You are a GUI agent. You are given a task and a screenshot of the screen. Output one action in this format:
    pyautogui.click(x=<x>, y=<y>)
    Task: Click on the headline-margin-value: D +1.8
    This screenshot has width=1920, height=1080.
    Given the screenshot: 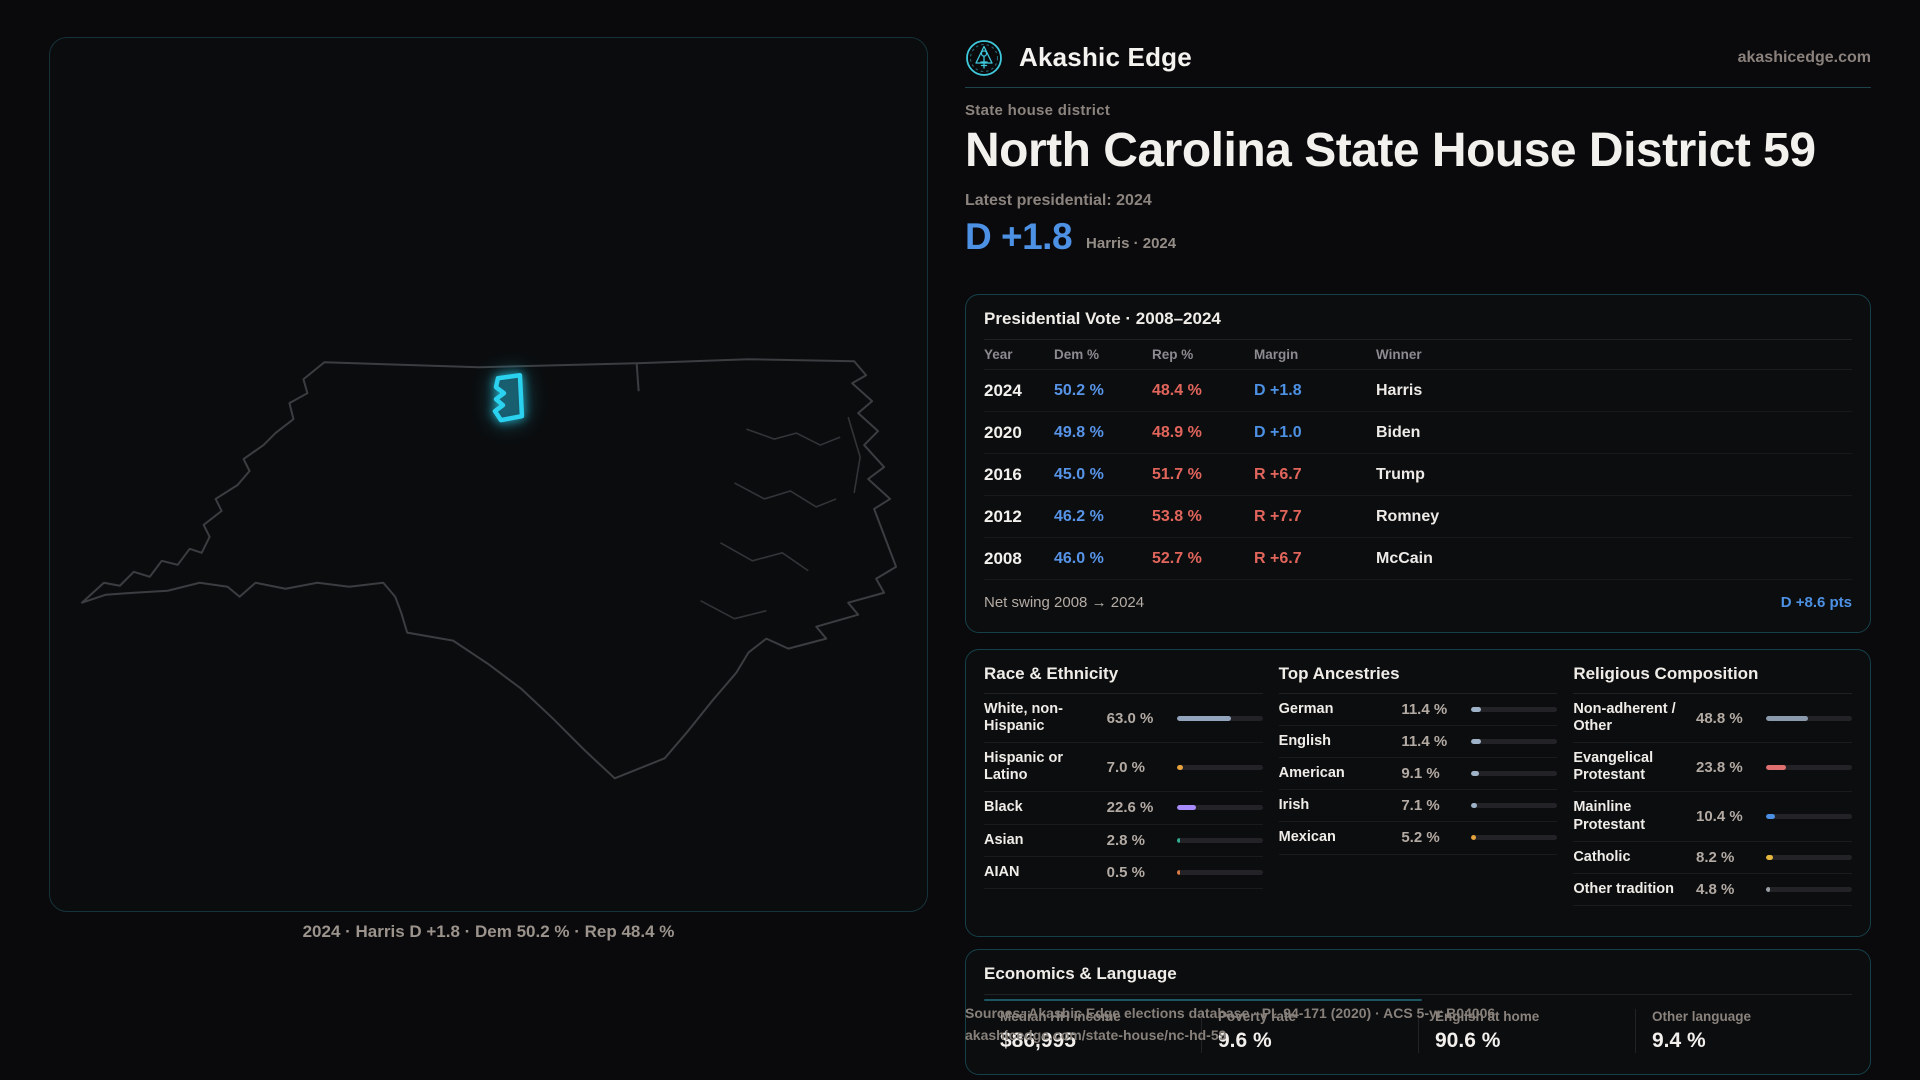 What is the action you would take?
    pyautogui.click(x=1019, y=236)
    